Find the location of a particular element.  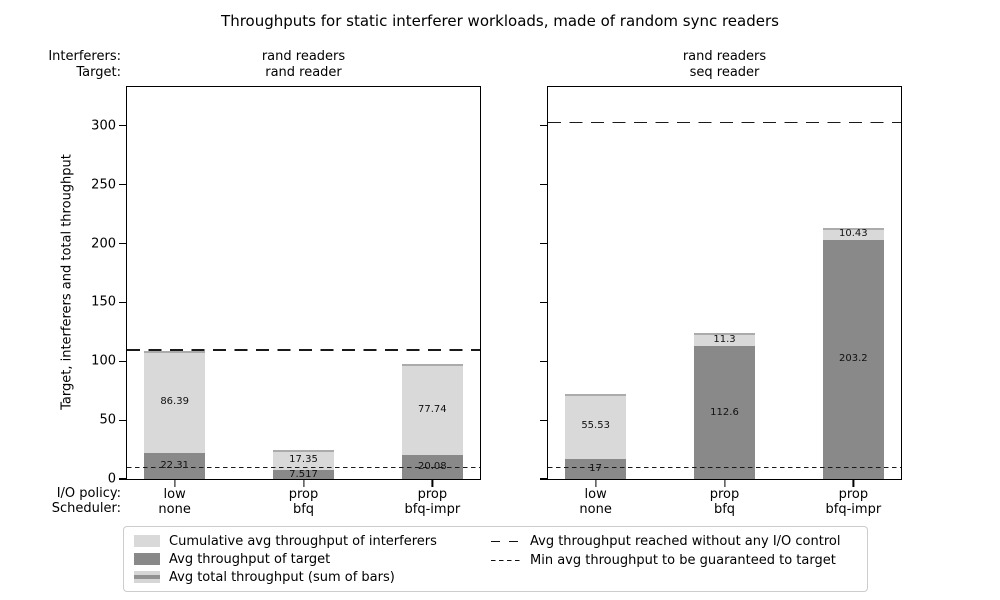

total-swatch is located at coordinates (147, 577).